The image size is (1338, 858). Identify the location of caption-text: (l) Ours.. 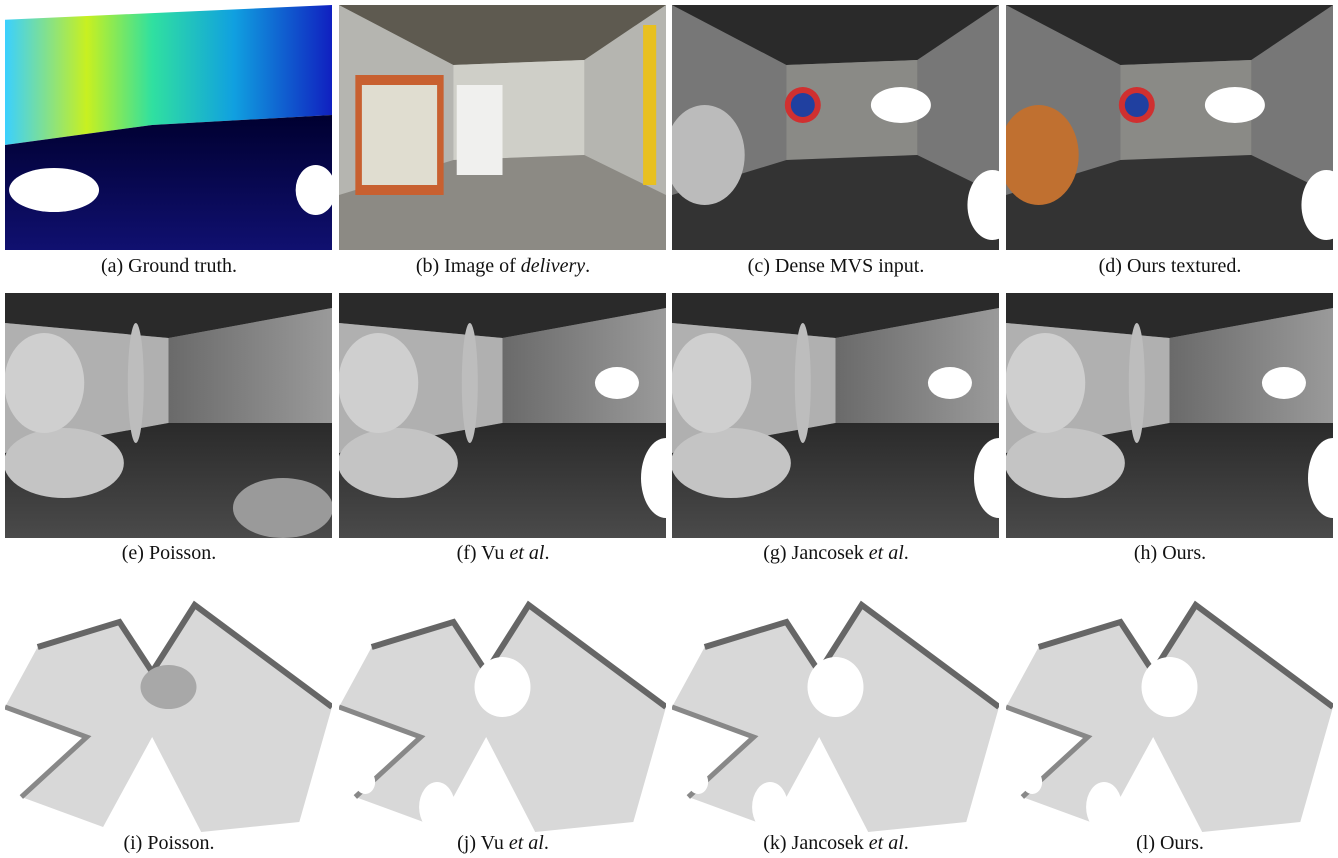
(1170, 843).